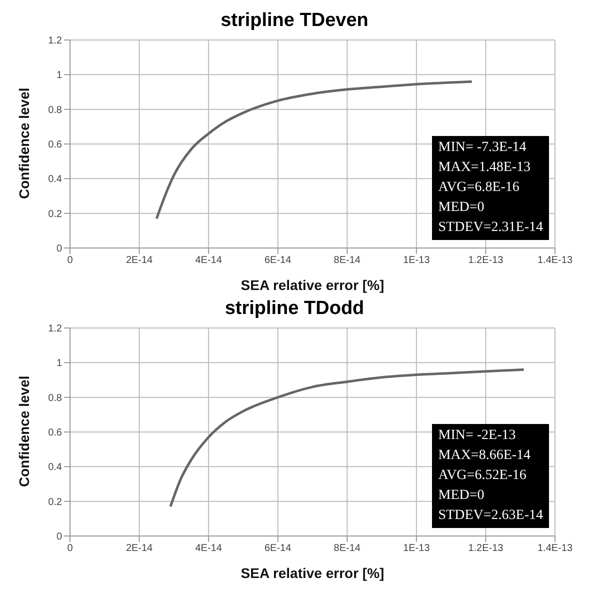 The height and width of the screenshot is (592, 589). Describe the element at coordinates (483, 148) in the screenshot. I see `annotation: MIN= -7.3E-14` at that location.